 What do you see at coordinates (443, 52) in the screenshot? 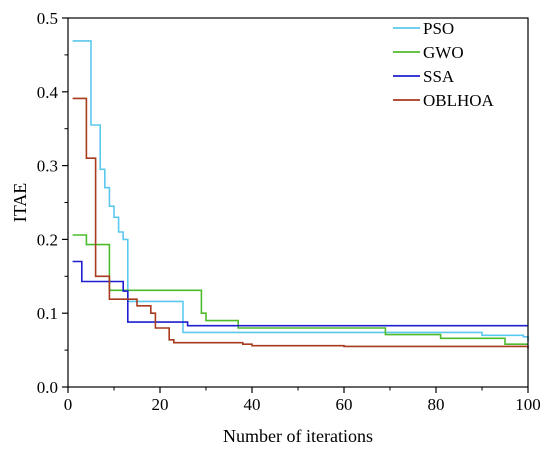
I see `legend-label-gwo: GWO` at bounding box center [443, 52].